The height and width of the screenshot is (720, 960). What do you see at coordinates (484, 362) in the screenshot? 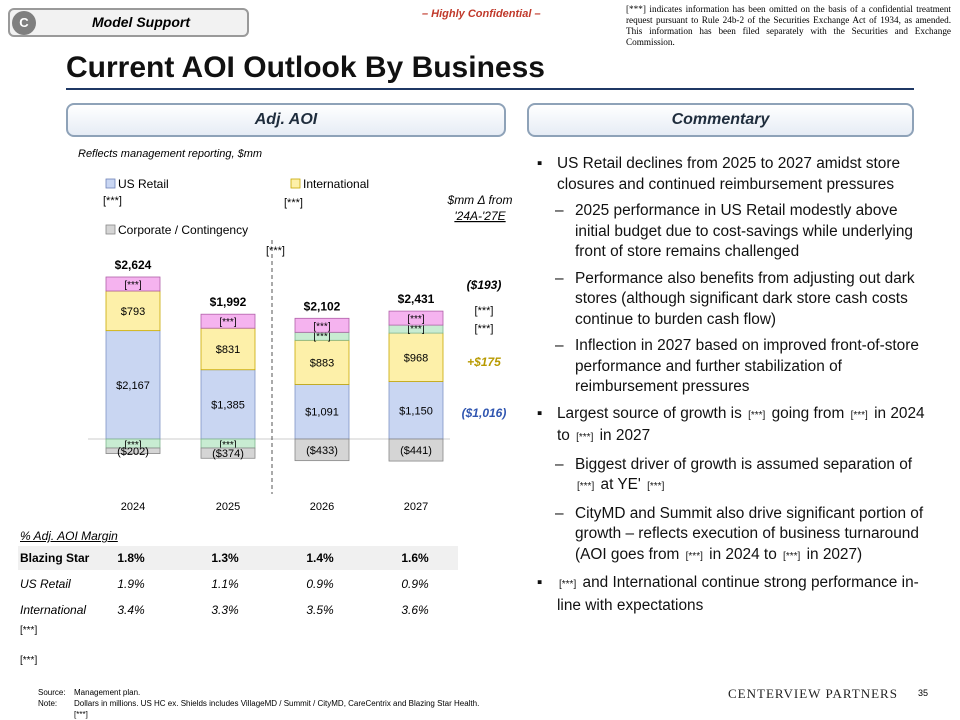
I see `delta-international: +$175` at bounding box center [484, 362].